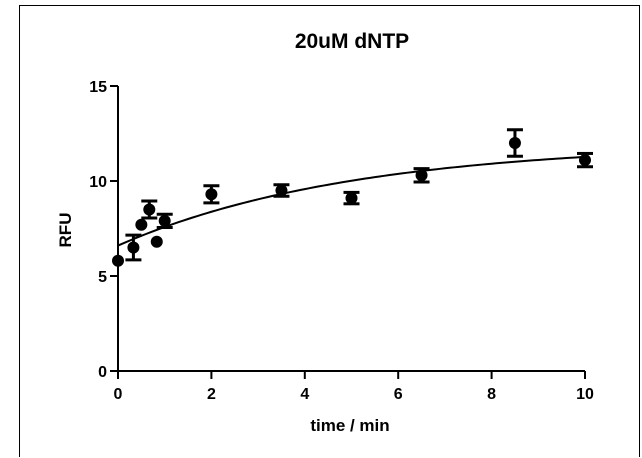  What do you see at coordinates (585, 394) in the screenshot?
I see `x-tick-label: 10` at bounding box center [585, 394].